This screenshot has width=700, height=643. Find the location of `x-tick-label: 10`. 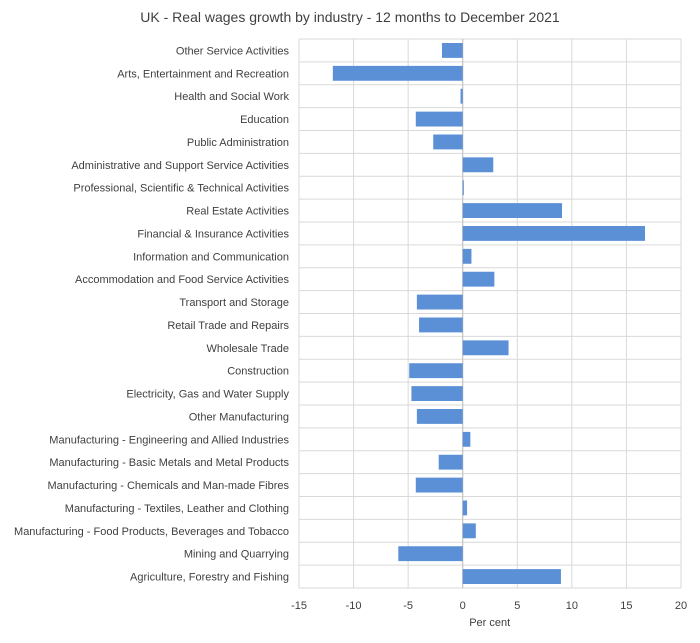

x-tick-label: 10 is located at coordinates (572, 606).